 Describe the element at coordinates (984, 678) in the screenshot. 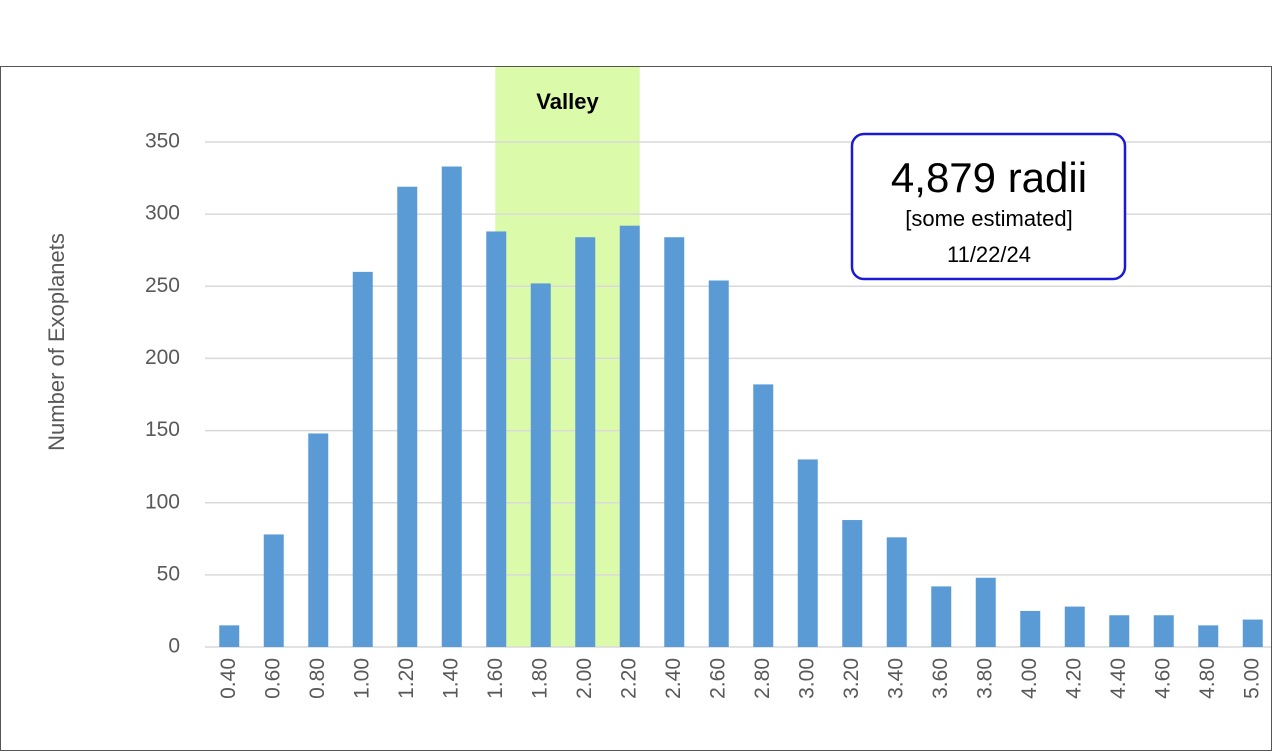

I see `x-tick-label: 3.80` at that location.